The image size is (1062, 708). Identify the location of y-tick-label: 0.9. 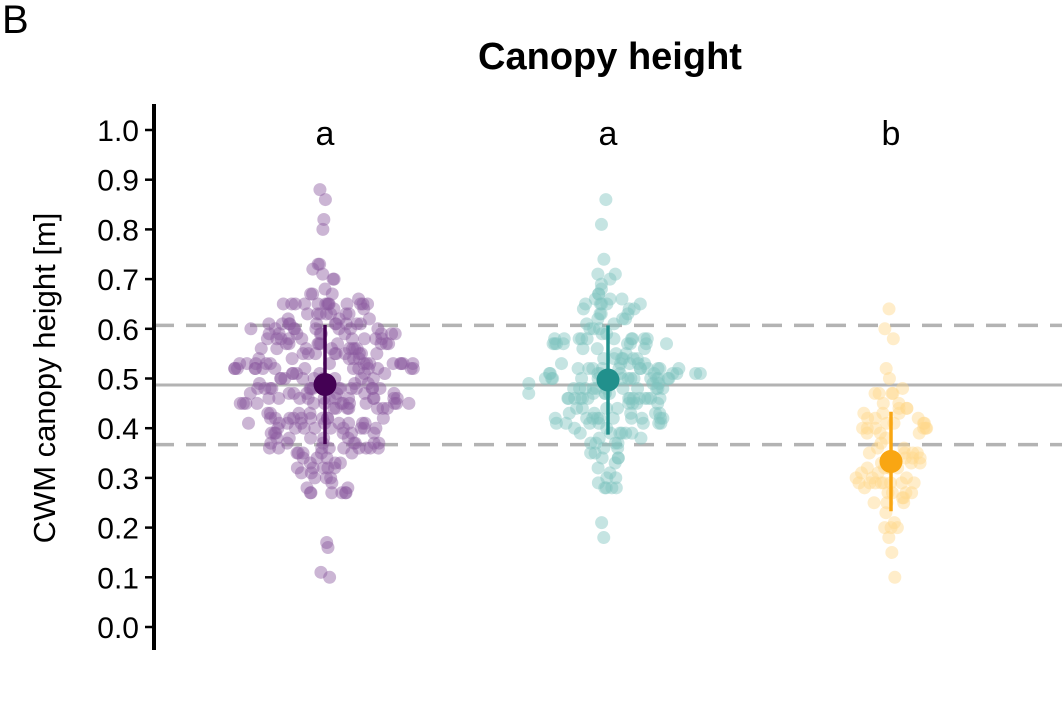
(118, 181).